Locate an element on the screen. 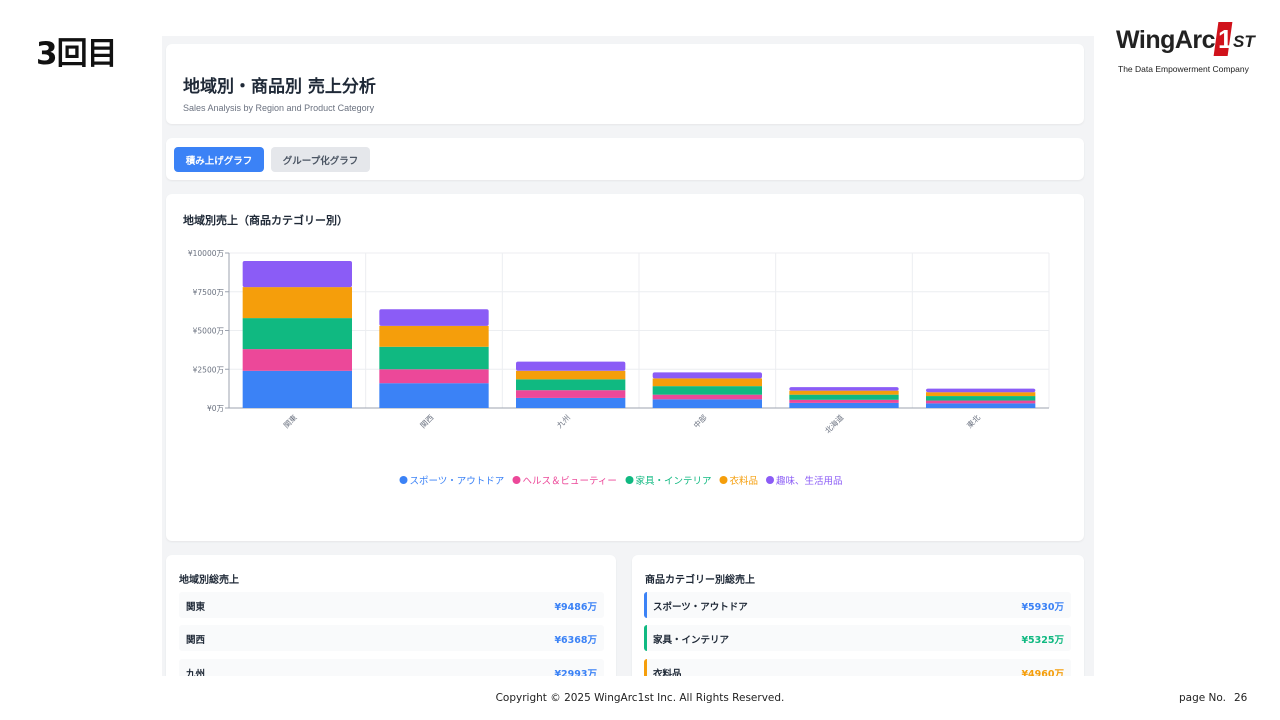  region-total: ¥6368万 is located at coordinates (575, 640).